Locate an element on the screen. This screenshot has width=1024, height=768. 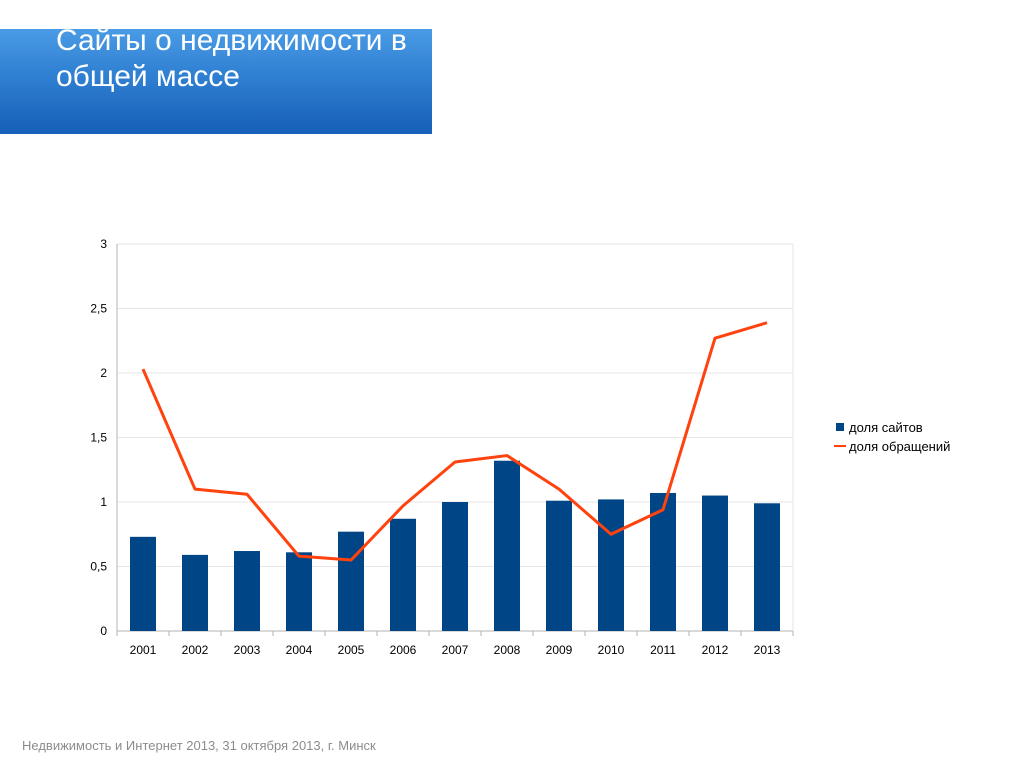
bar-2003 is located at coordinates (247, 591).